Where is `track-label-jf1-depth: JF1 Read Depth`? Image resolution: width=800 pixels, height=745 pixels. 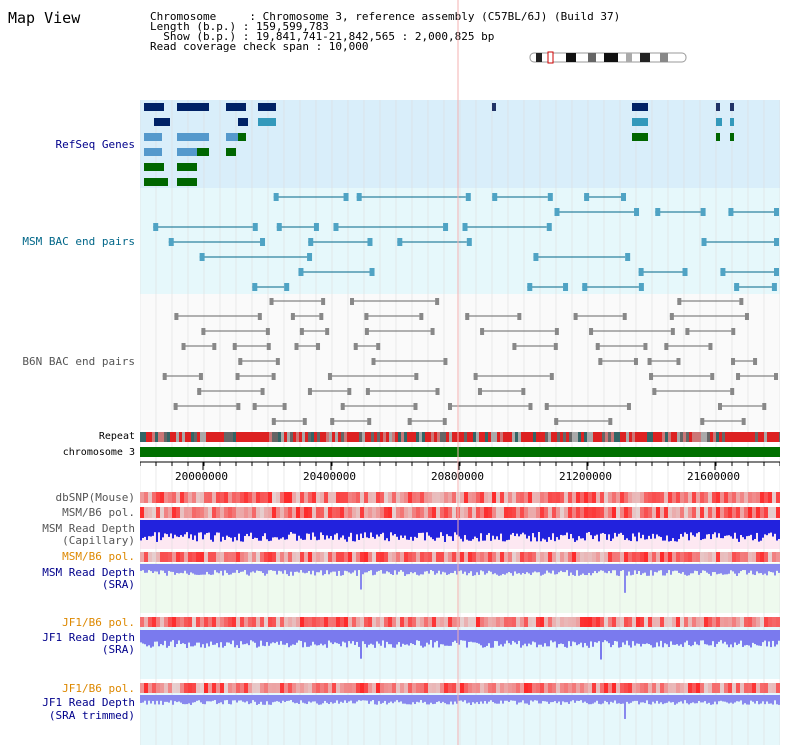
track-label-jf1-depth: JF1 Read Depth is located at coordinates (88, 637).